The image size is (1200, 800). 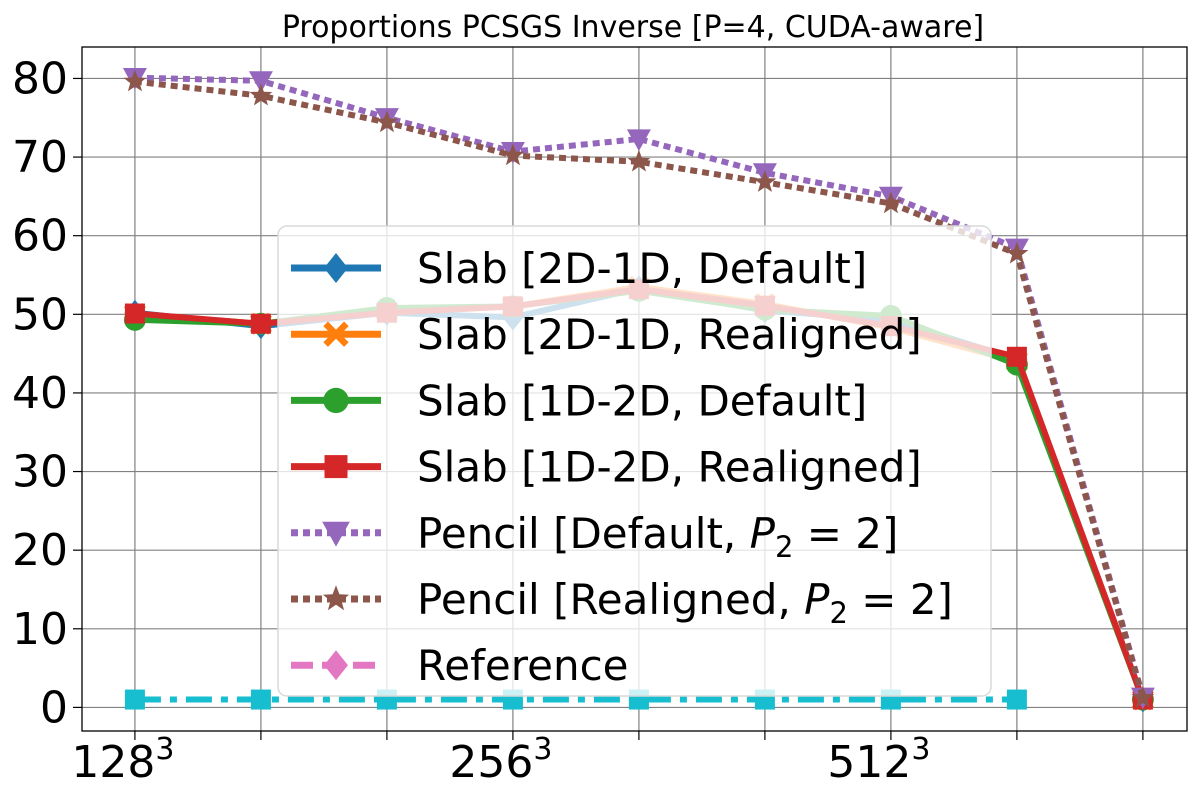 I want to click on x-tick-label: 5123, so click(x=878, y=760).